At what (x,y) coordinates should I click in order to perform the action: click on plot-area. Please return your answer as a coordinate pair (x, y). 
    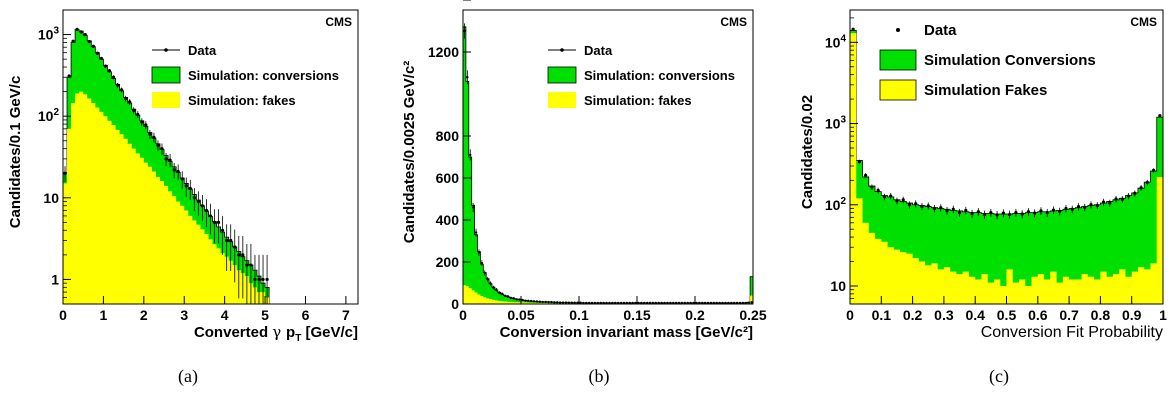
    Looking at the image, I should click on (166, 165).